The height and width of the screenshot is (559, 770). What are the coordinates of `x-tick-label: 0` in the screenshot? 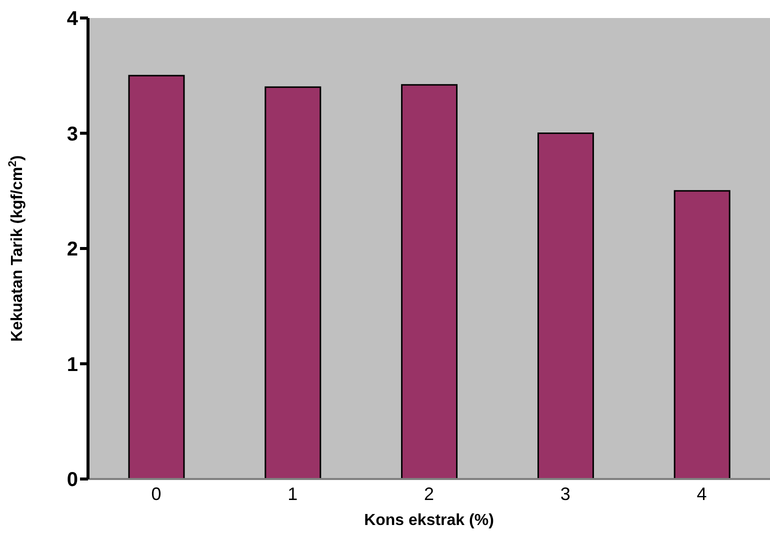 It's located at (156, 494).